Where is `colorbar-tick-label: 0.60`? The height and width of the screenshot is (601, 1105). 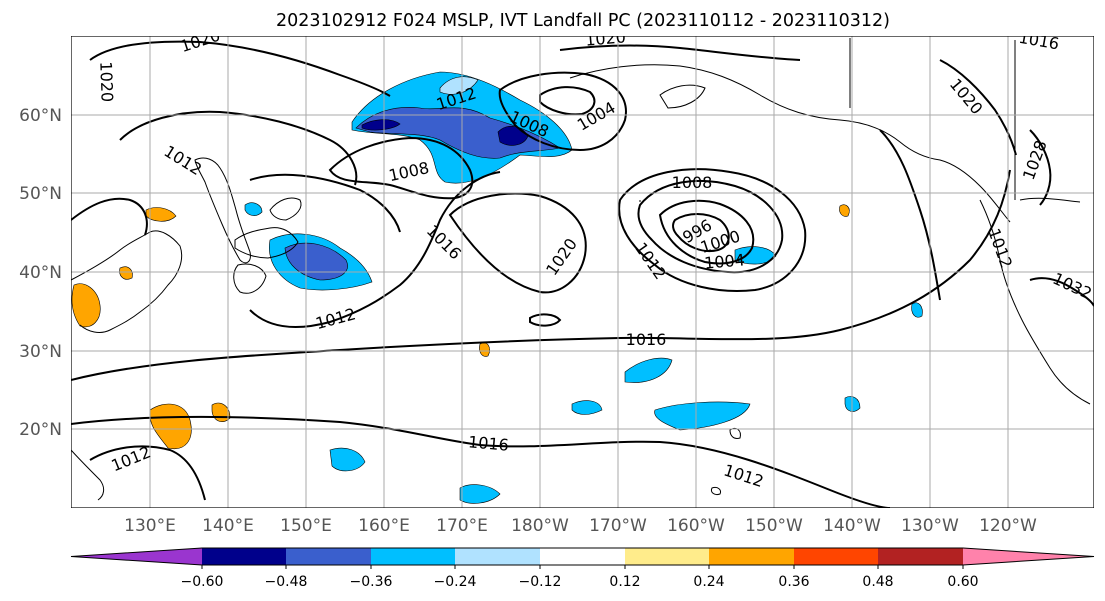 colorbar-tick-label: 0.60 is located at coordinates (962, 582).